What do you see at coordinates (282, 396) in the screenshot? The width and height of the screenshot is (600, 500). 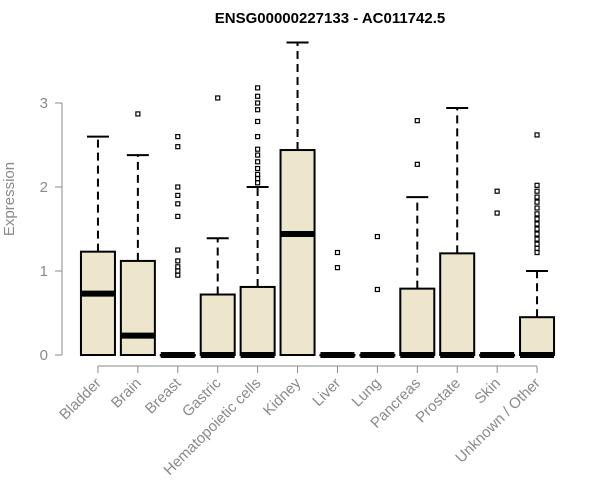 I see `x-tick-label: Kidney` at bounding box center [282, 396].